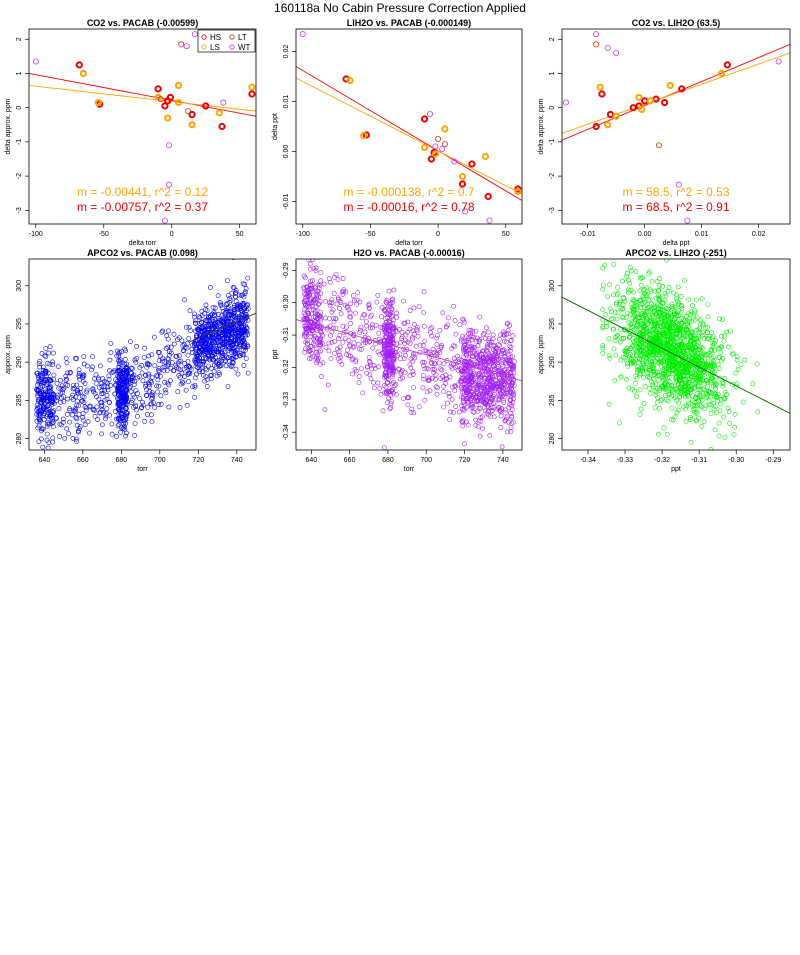 The height and width of the screenshot is (955, 800). I want to click on y-tick-label: -2, so click(19, 176).